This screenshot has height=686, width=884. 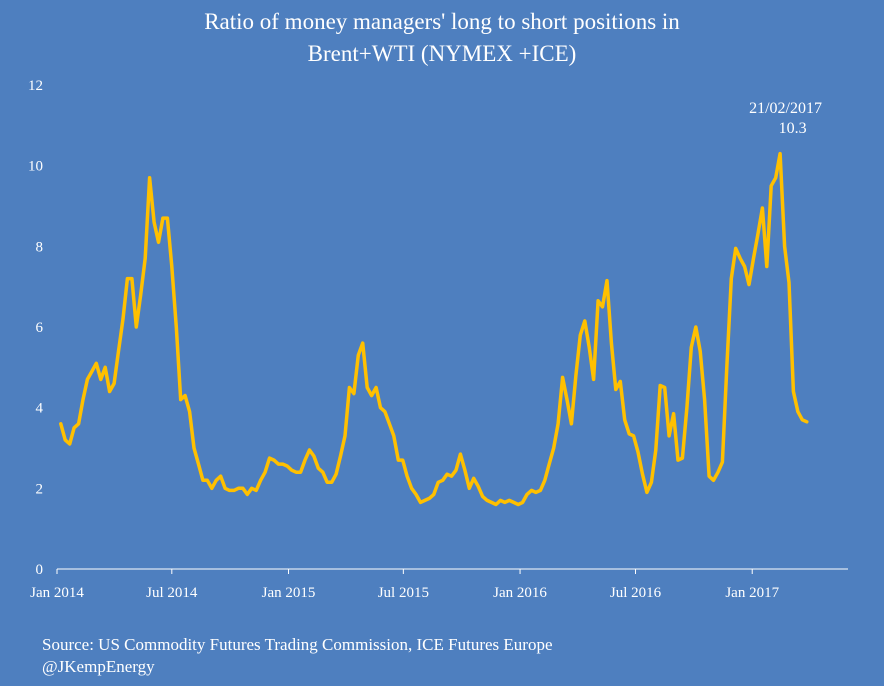 I want to click on y-tick-label: 2, so click(x=40, y=489).